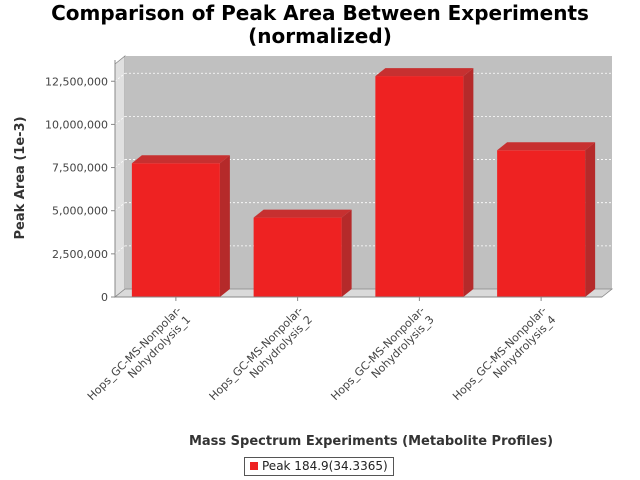 Image resolution: width=640 pixels, height=480 pixels. What do you see at coordinates (80, 168) in the screenshot?
I see `y-tick-label: 7,500,000` at bounding box center [80, 168].